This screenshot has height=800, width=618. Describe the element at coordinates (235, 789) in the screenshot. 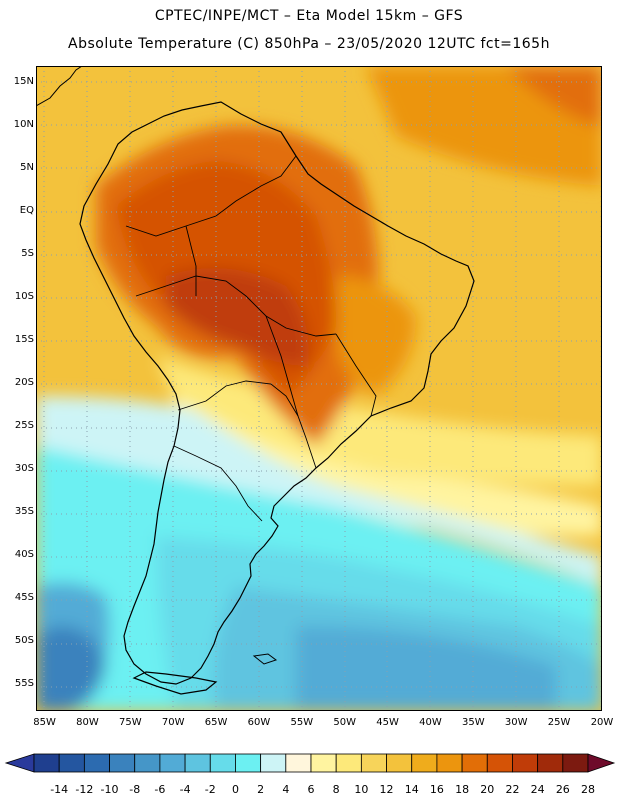

I see `colorbar-tick-label: 0` at that location.